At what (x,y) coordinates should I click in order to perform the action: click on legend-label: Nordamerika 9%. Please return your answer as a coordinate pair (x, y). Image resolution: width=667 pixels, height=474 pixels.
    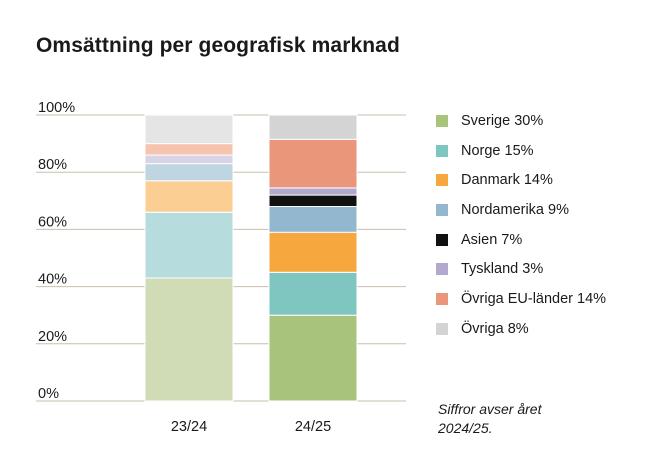
    Looking at the image, I should click on (515, 209).